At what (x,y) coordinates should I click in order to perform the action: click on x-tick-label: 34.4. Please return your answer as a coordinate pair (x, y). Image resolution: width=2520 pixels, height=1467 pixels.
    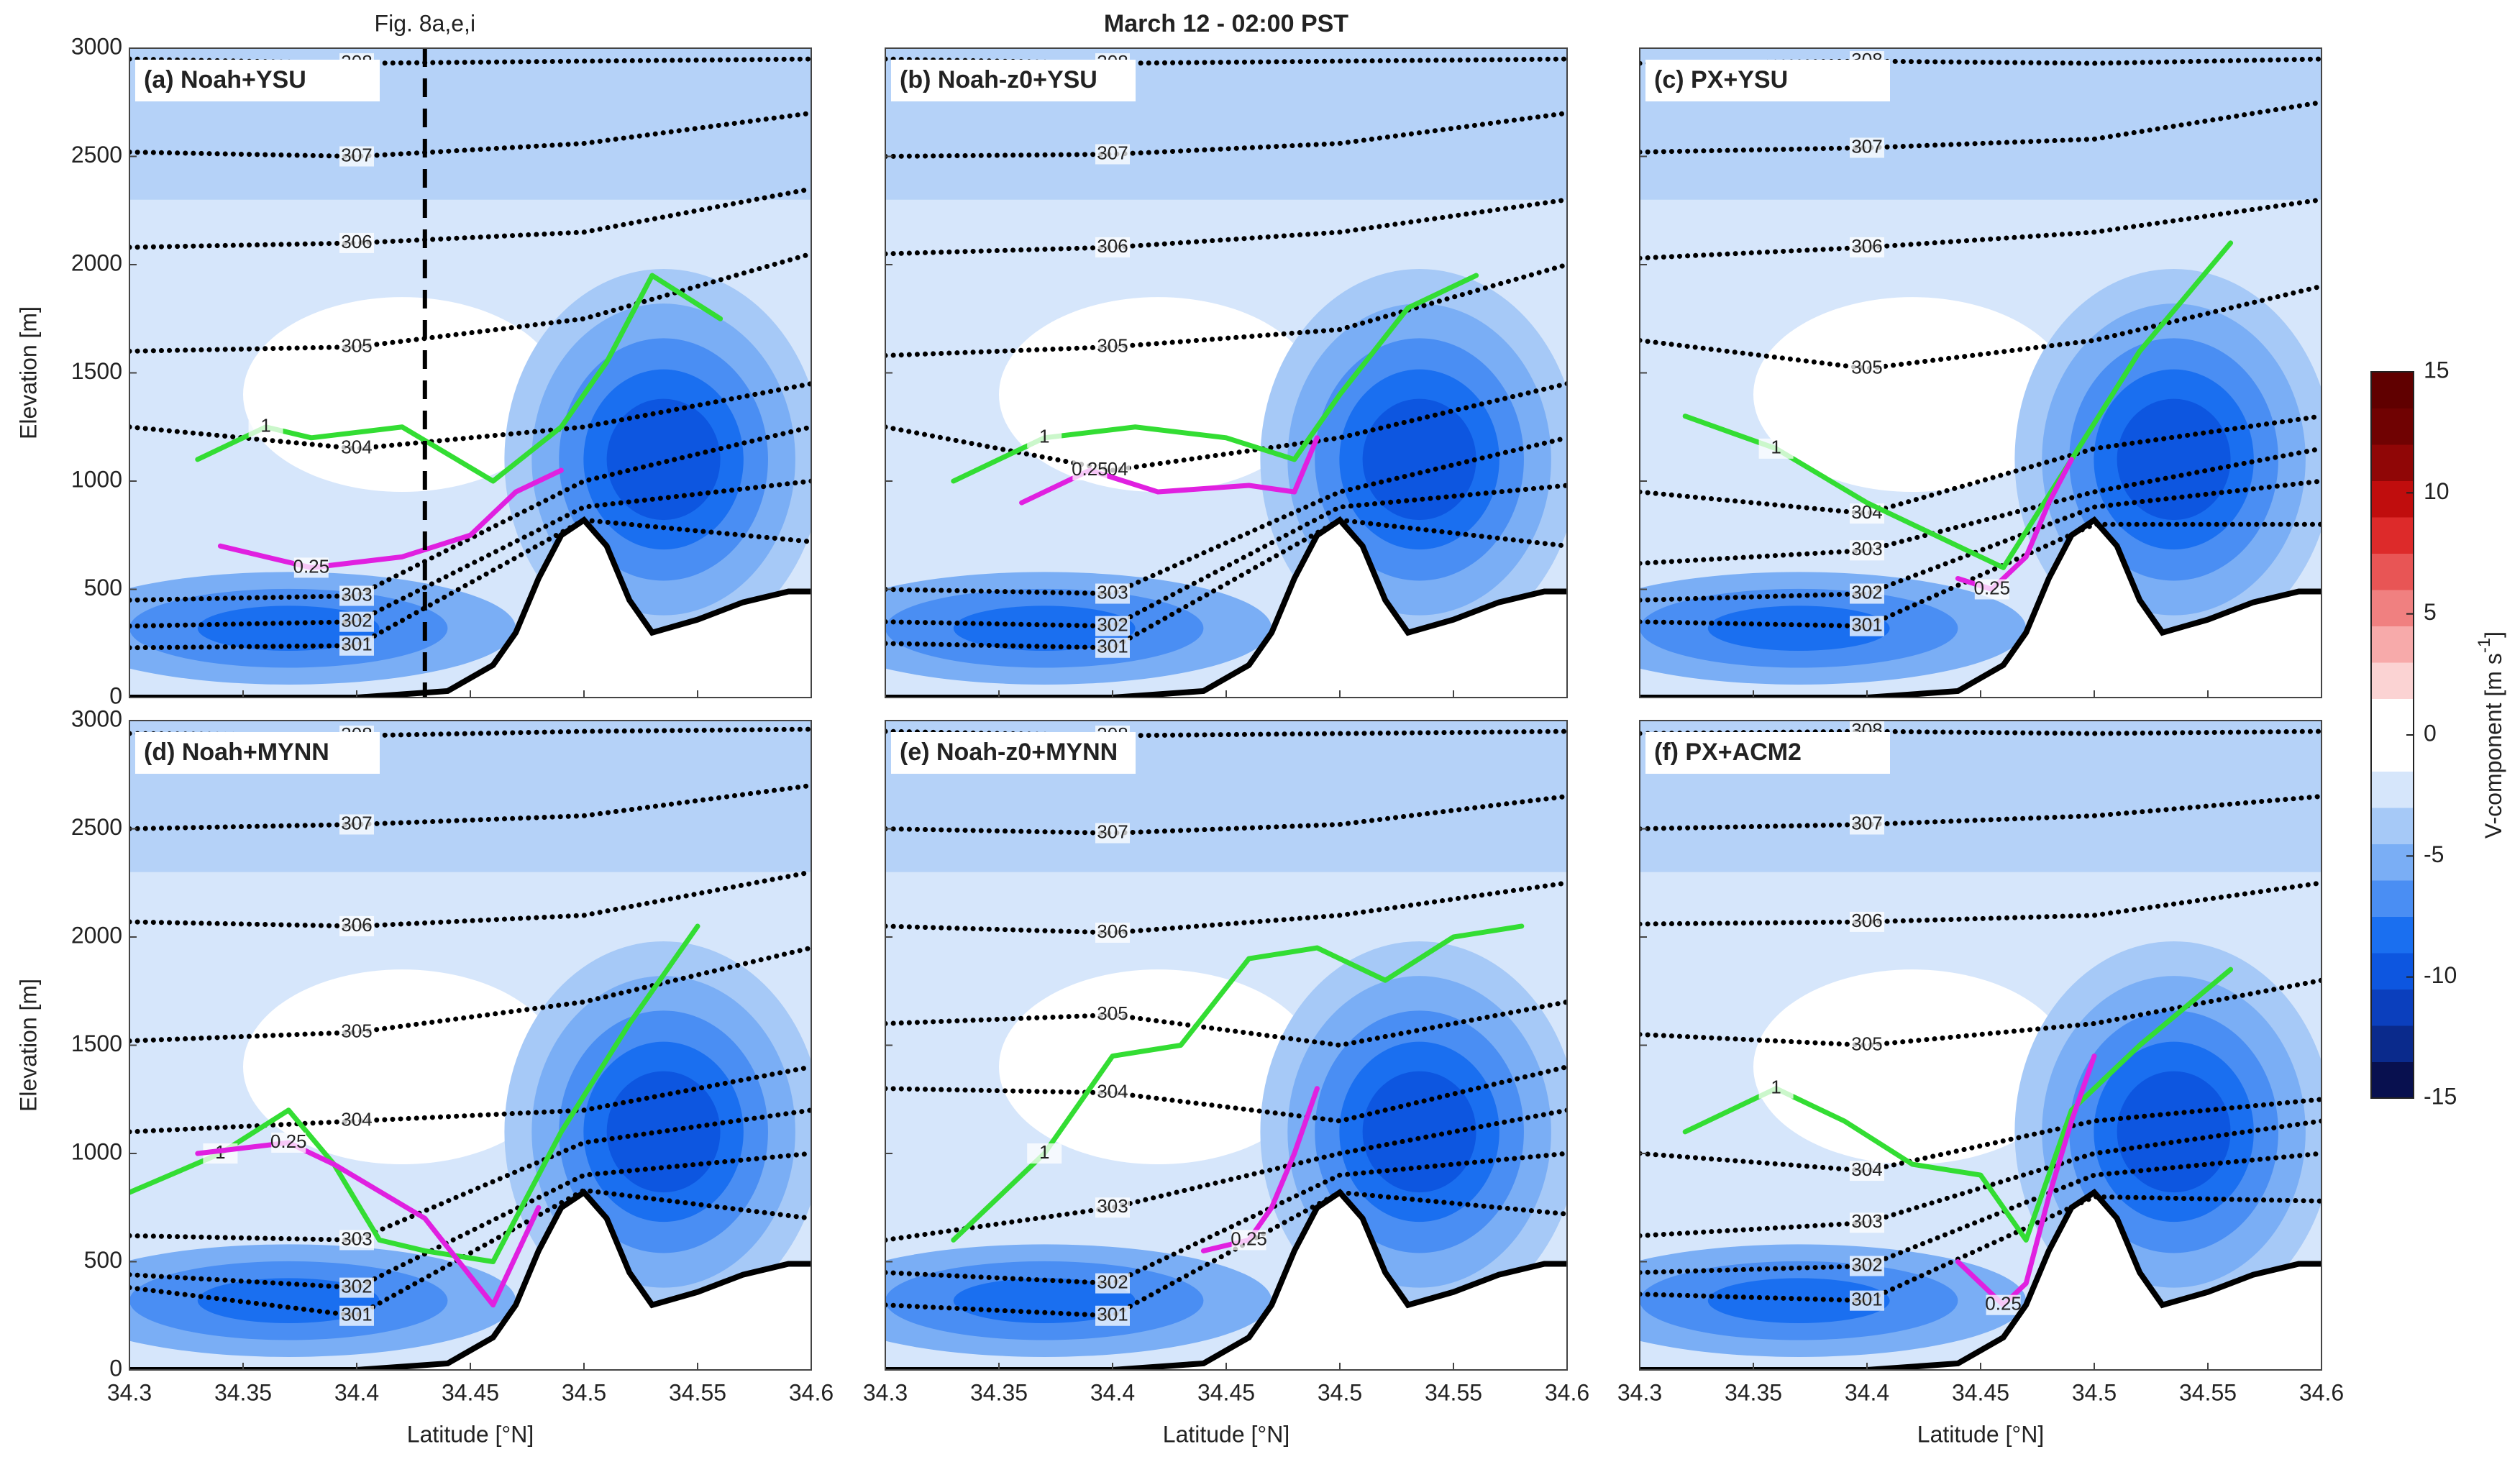
    Looking at the image, I should click on (1867, 1392).